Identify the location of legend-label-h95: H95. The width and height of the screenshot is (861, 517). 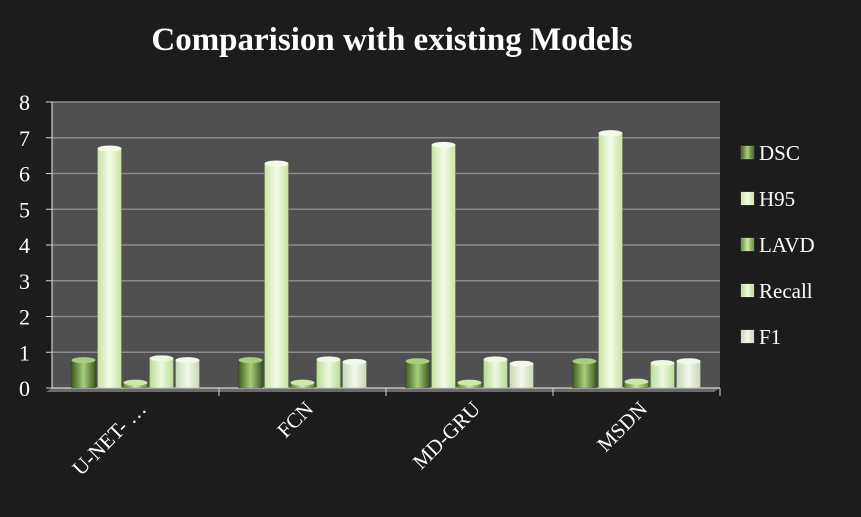
(777, 199).